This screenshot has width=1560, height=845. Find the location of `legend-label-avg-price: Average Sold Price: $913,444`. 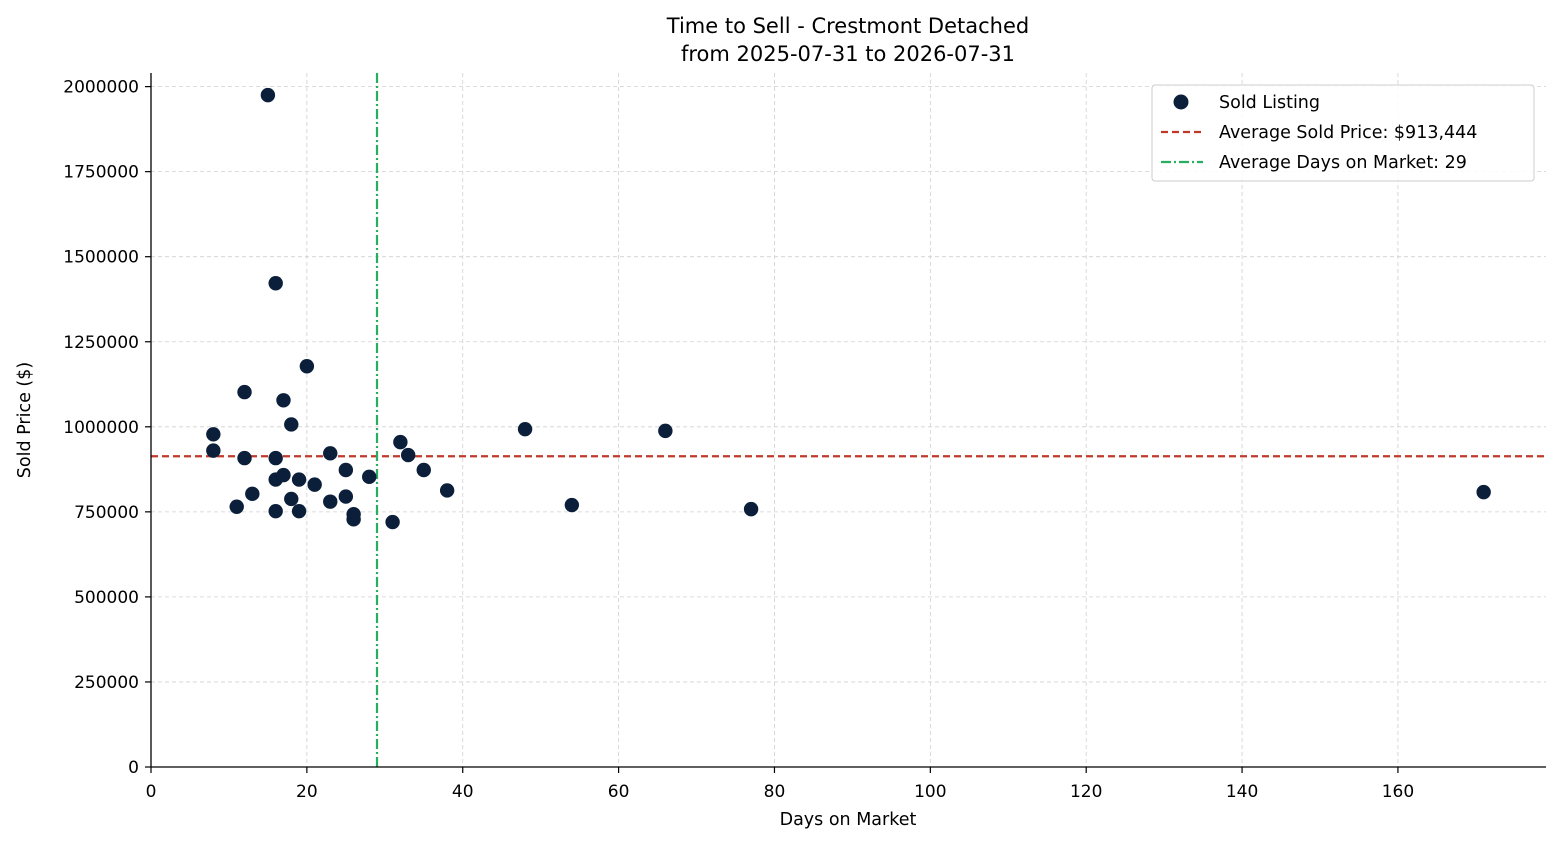

legend-label-avg-price: Average Sold Price: $913,444 is located at coordinates (1348, 133).